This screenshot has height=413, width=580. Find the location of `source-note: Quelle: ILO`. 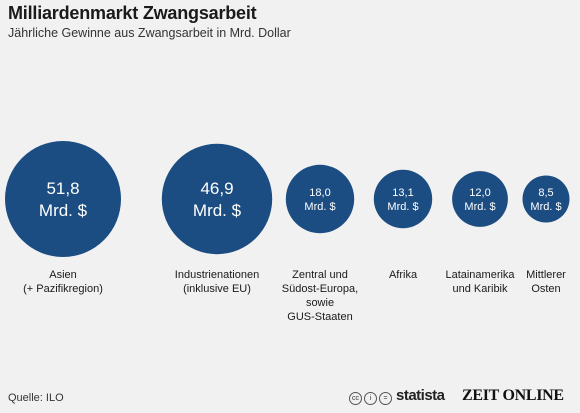

source-note: Quelle: ILO is located at coordinates (36, 398).